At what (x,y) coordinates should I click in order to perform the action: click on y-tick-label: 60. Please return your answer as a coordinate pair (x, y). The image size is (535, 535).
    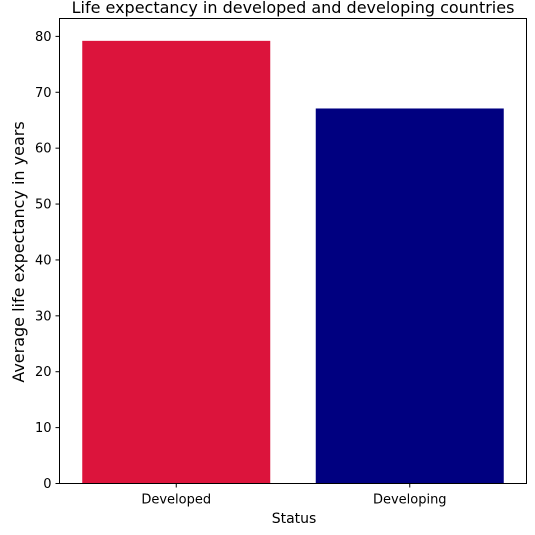
    Looking at the image, I should click on (43, 149).